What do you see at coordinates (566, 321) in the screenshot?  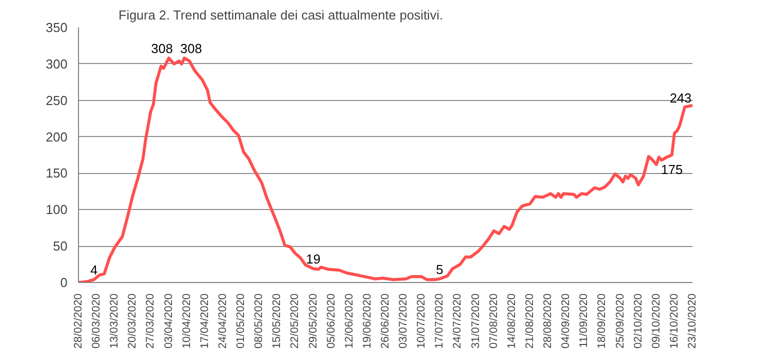 I see `x-tick-label: 04/09/2020` at bounding box center [566, 321].